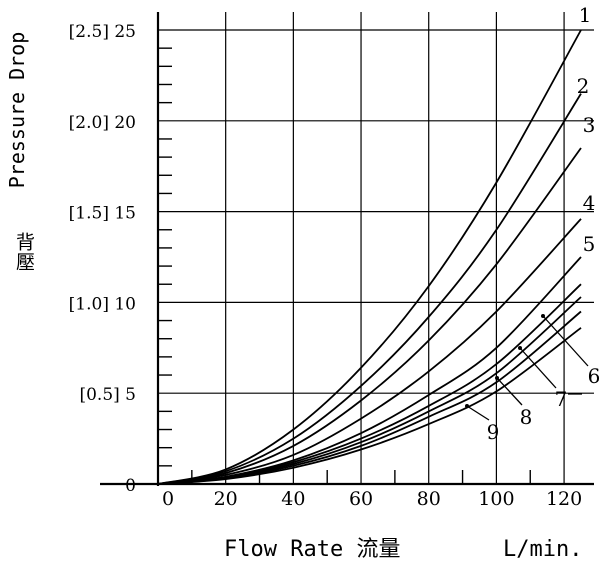 This screenshot has height=566, width=599. Describe the element at coordinates (583, 86) in the screenshot. I see `series-label-2: 2` at that location.